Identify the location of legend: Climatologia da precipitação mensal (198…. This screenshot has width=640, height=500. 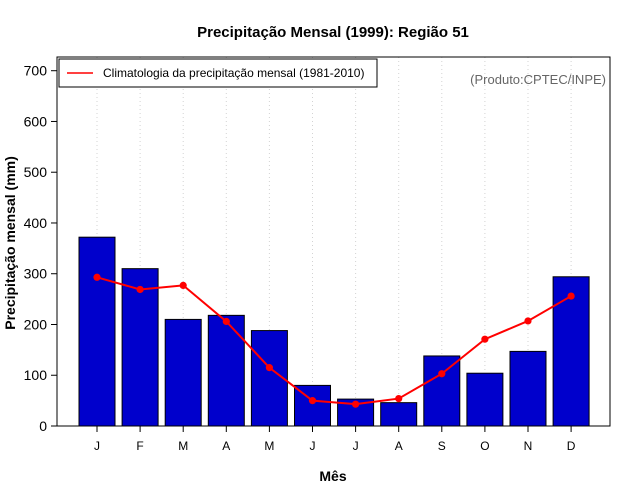
(218, 73).